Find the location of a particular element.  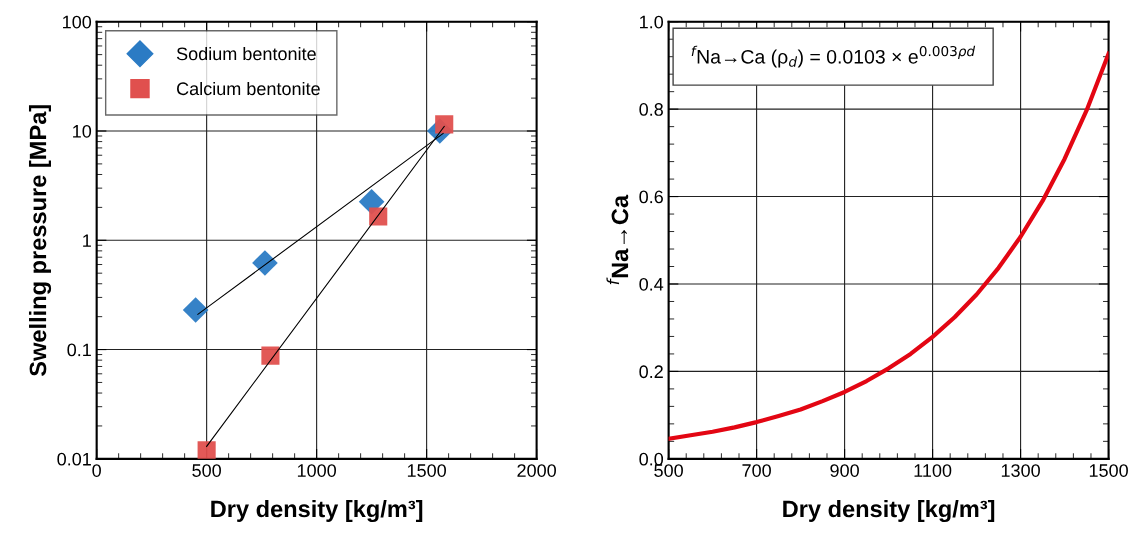

x-tick-label: 1100 is located at coordinates (933, 470).